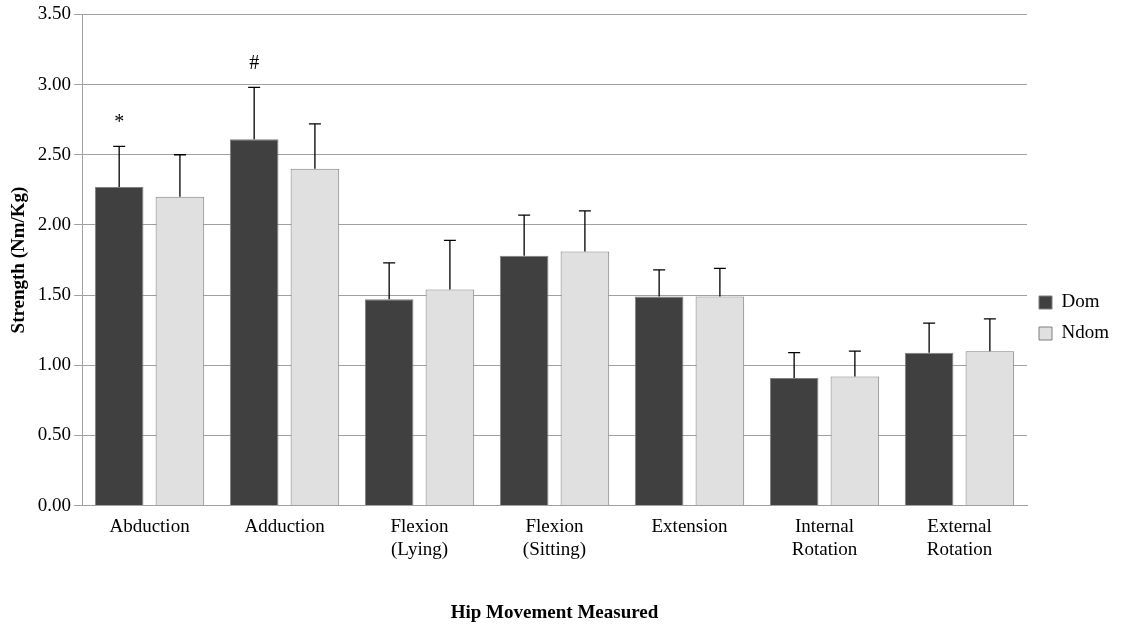  Describe the element at coordinates (18, 260) in the screenshot. I see `y-axis-title: Strength (Nm/Kg)` at that location.